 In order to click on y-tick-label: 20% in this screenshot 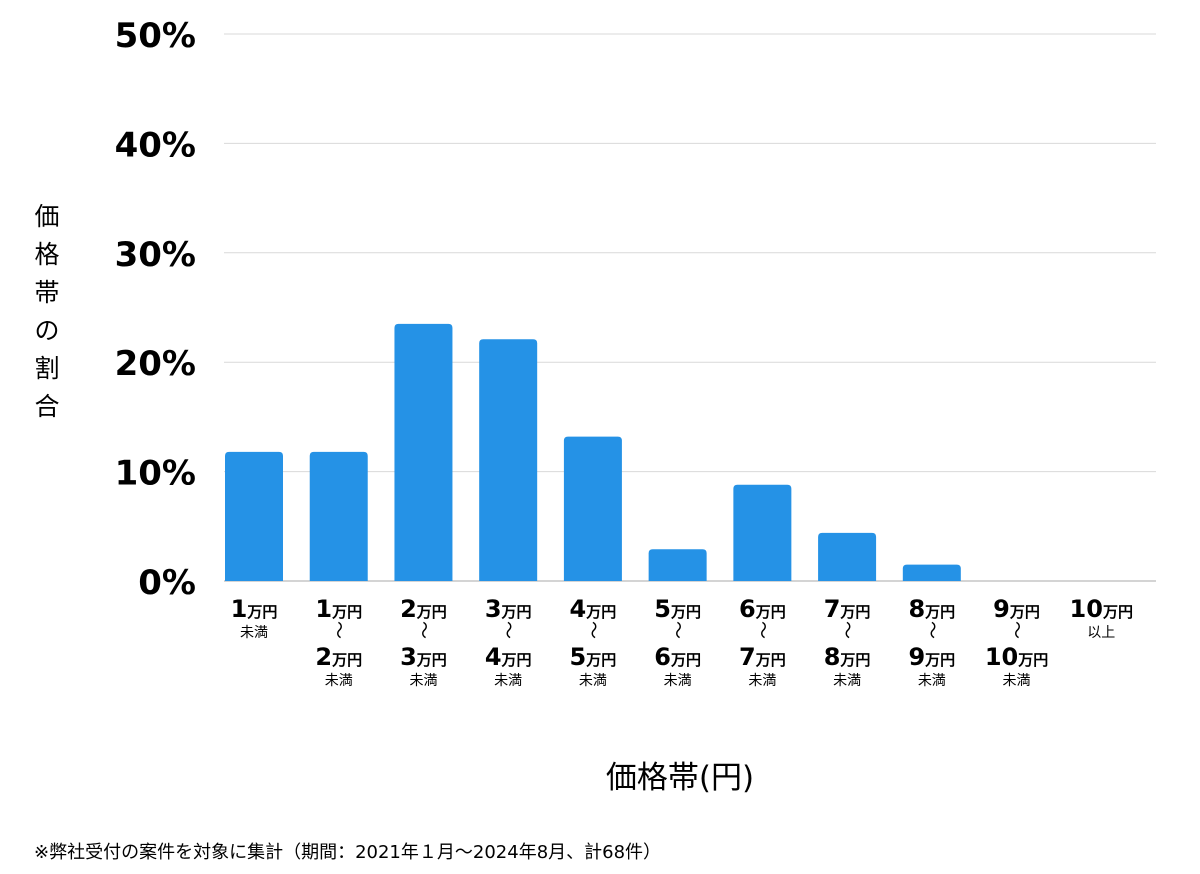, I will do `click(155, 364)`.